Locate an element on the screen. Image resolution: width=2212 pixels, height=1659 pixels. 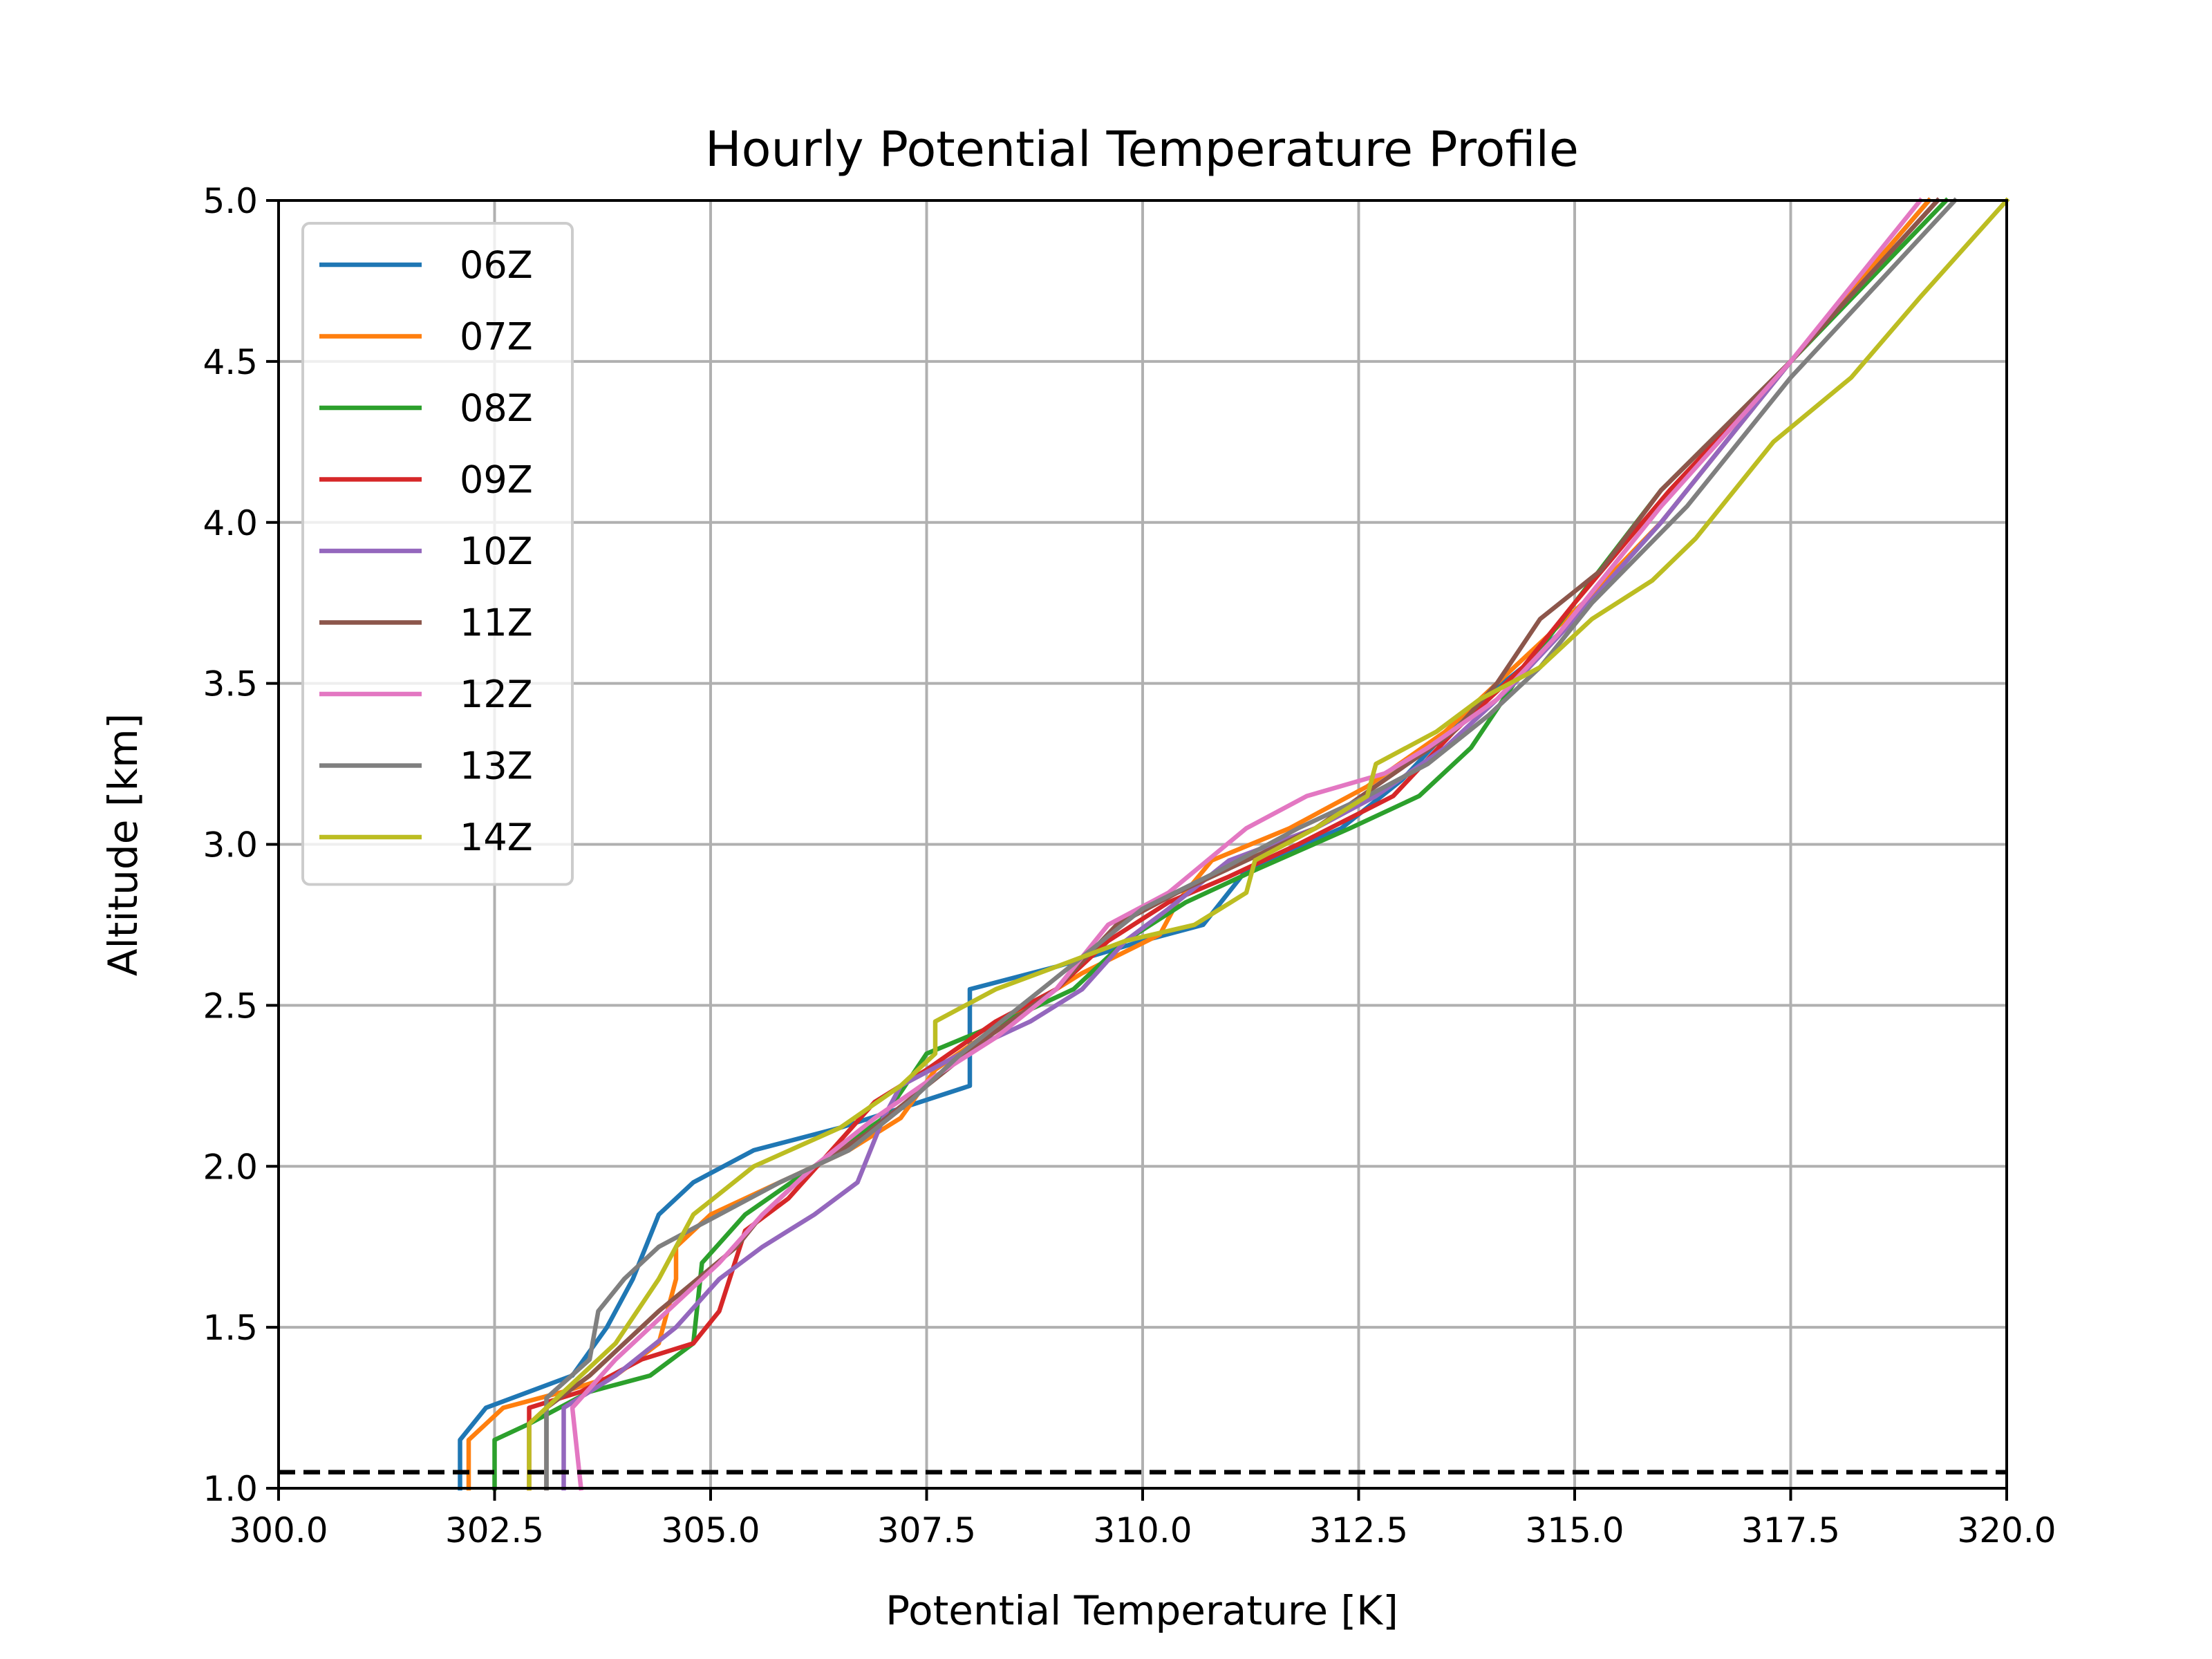
x-tick-label: 320.0 is located at coordinates (2007, 1530).